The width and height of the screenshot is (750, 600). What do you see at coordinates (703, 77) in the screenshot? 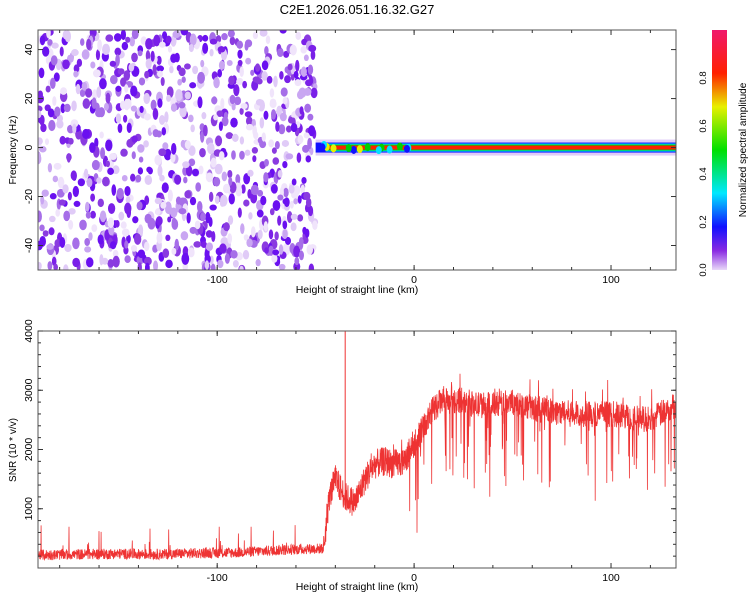
I see `colorbar-tick-label: 0.8` at bounding box center [703, 77].